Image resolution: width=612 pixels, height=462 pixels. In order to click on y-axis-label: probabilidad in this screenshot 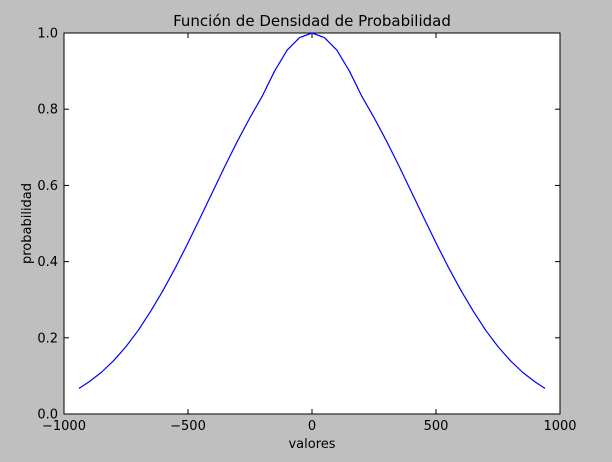, I will do `click(27, 223)`.